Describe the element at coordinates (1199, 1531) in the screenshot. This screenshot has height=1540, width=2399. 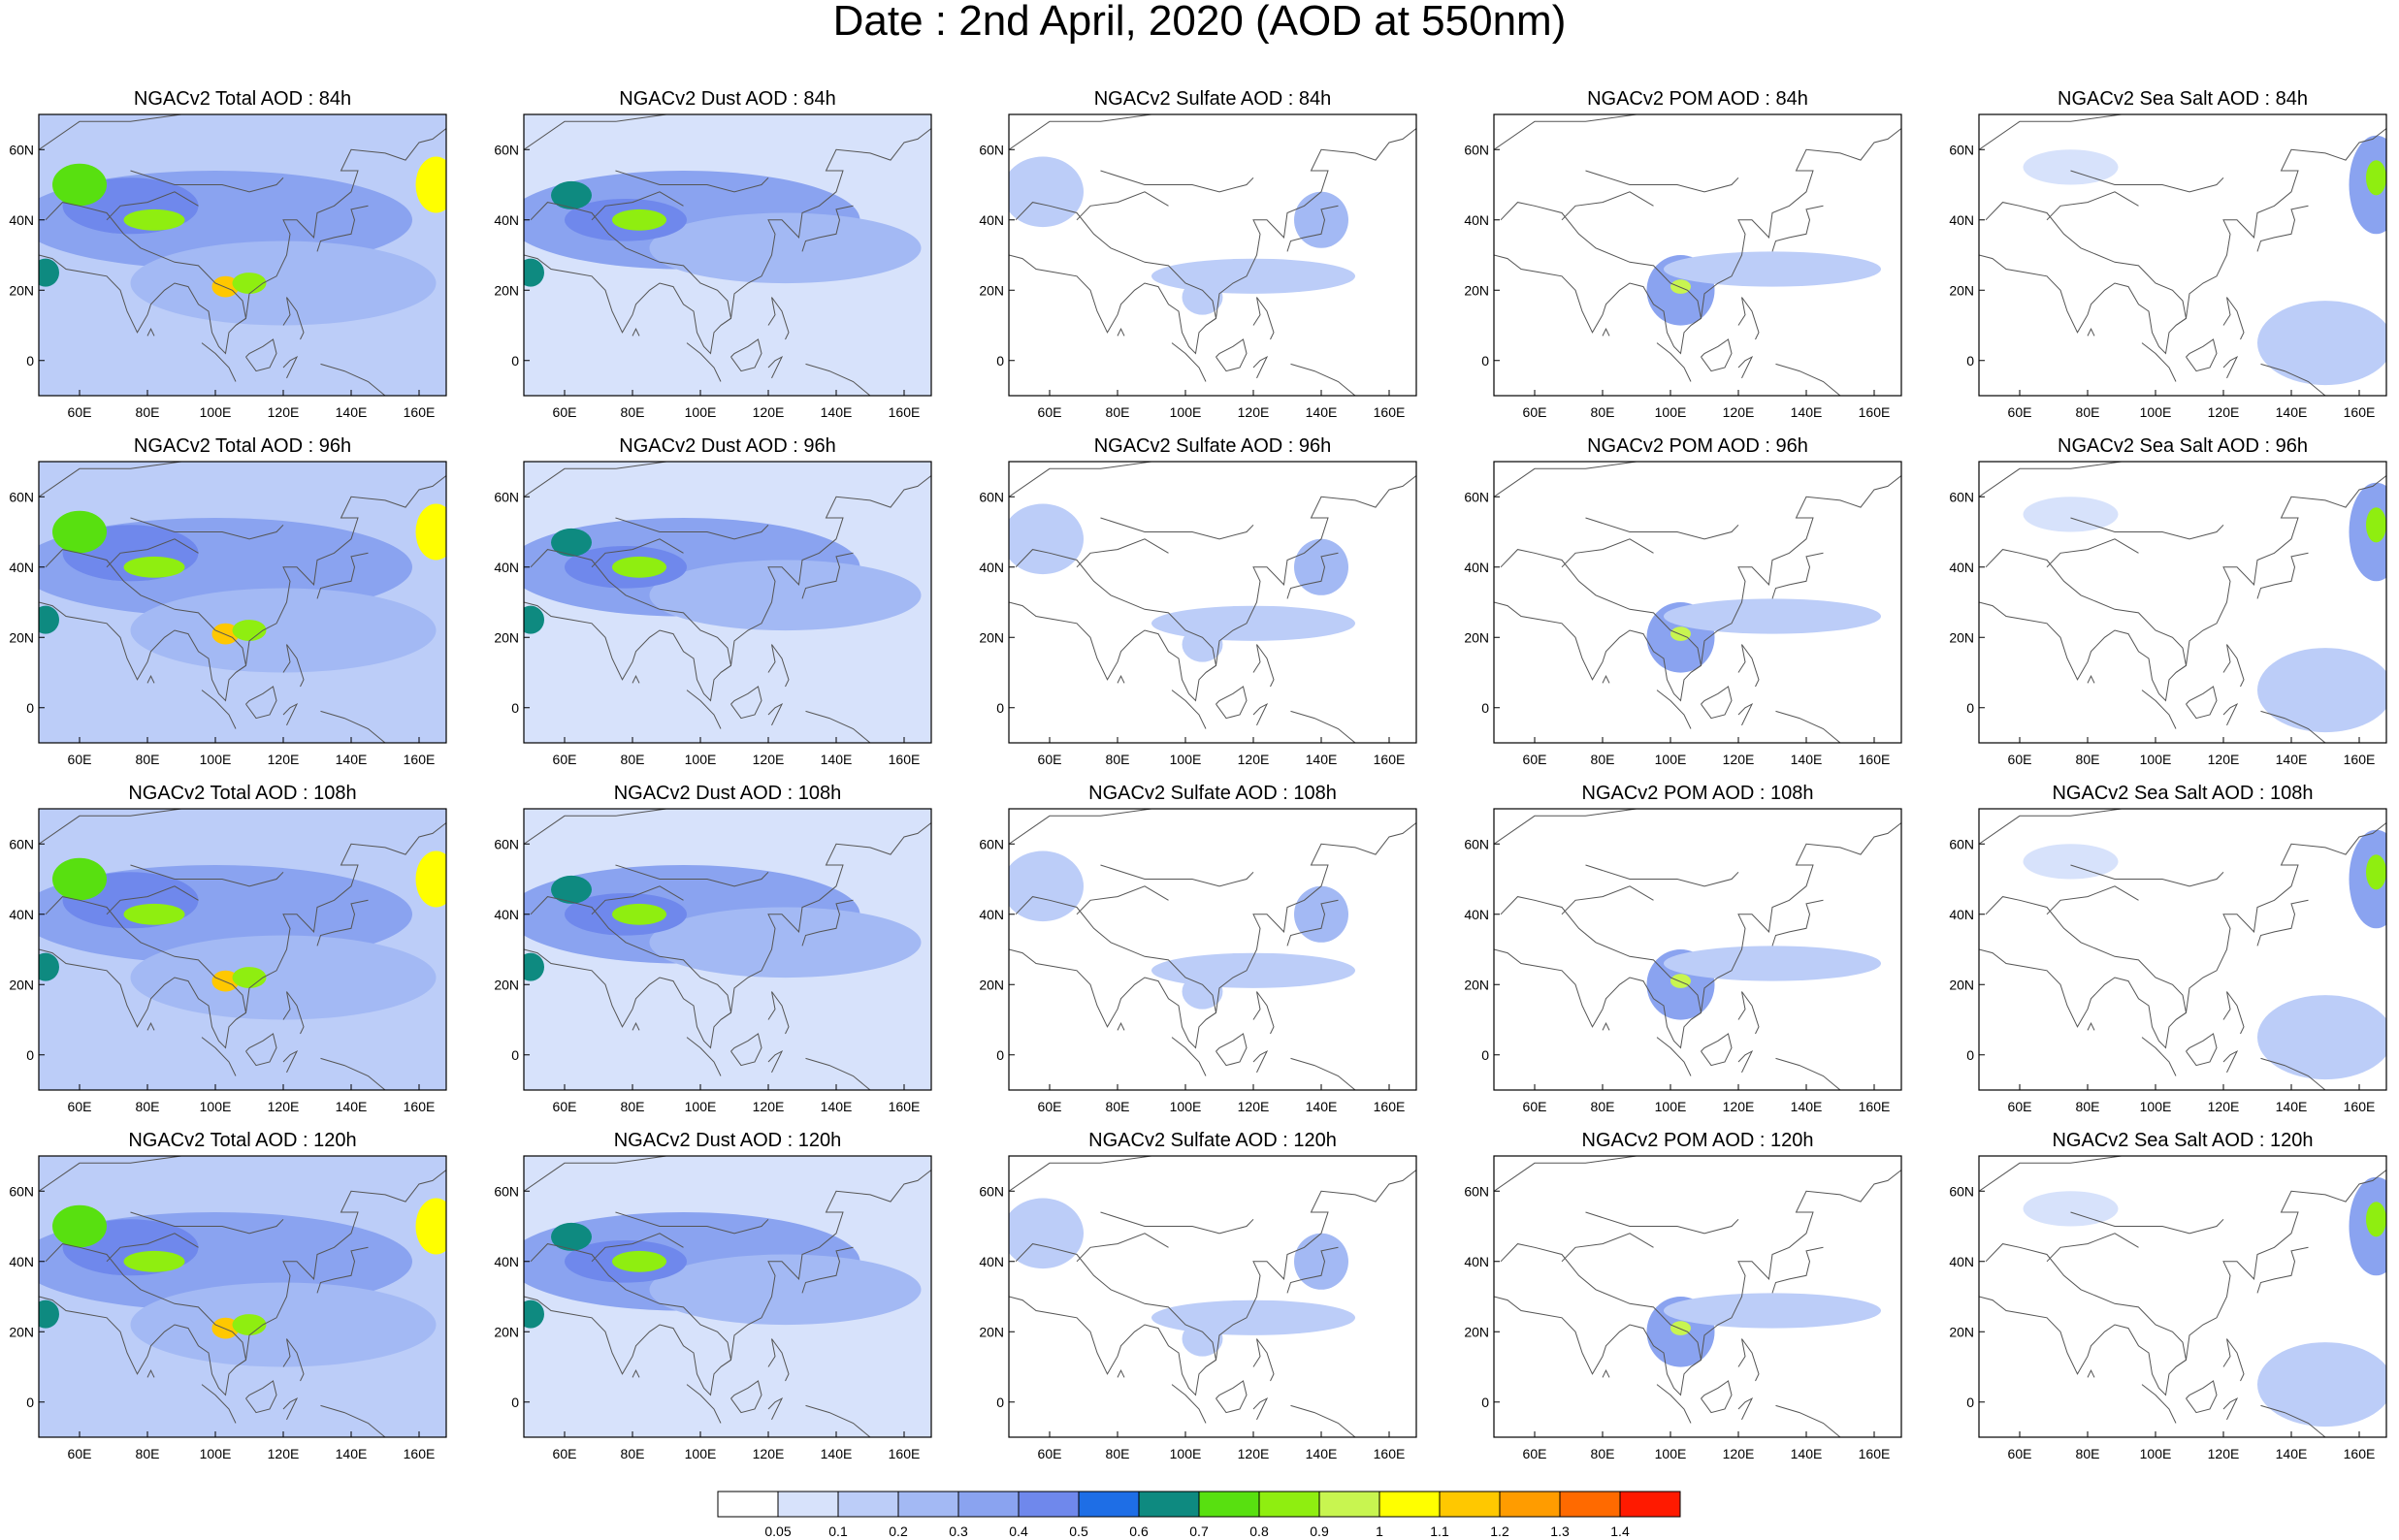
I see `colorbar-label: 0.7` at that location.